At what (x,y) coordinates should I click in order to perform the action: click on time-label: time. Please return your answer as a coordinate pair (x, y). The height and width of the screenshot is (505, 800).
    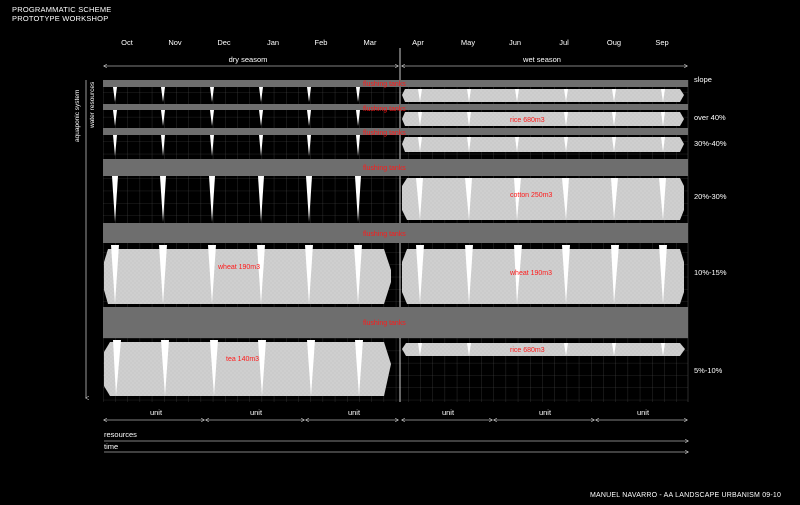
    Looking at the image, I should click on (111, 446).